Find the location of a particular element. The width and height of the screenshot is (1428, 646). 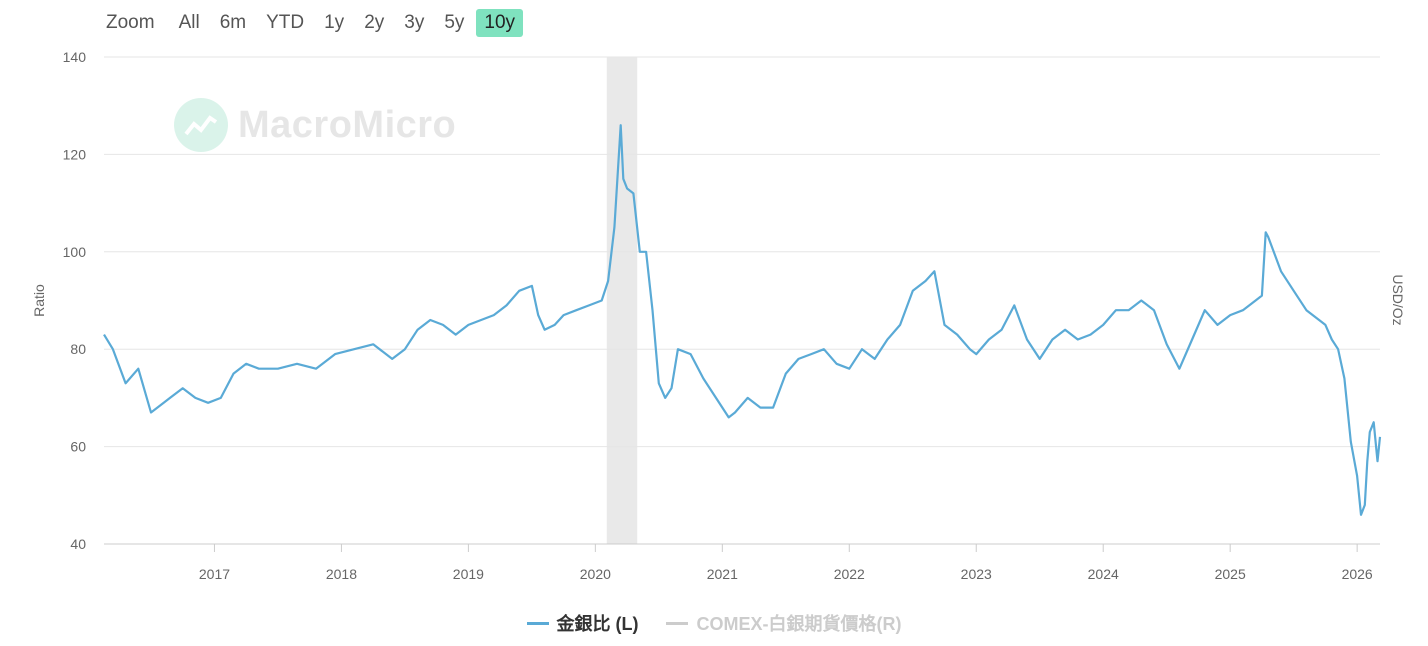

x-tick-label: 2021 is located at coordinates (722, 574).